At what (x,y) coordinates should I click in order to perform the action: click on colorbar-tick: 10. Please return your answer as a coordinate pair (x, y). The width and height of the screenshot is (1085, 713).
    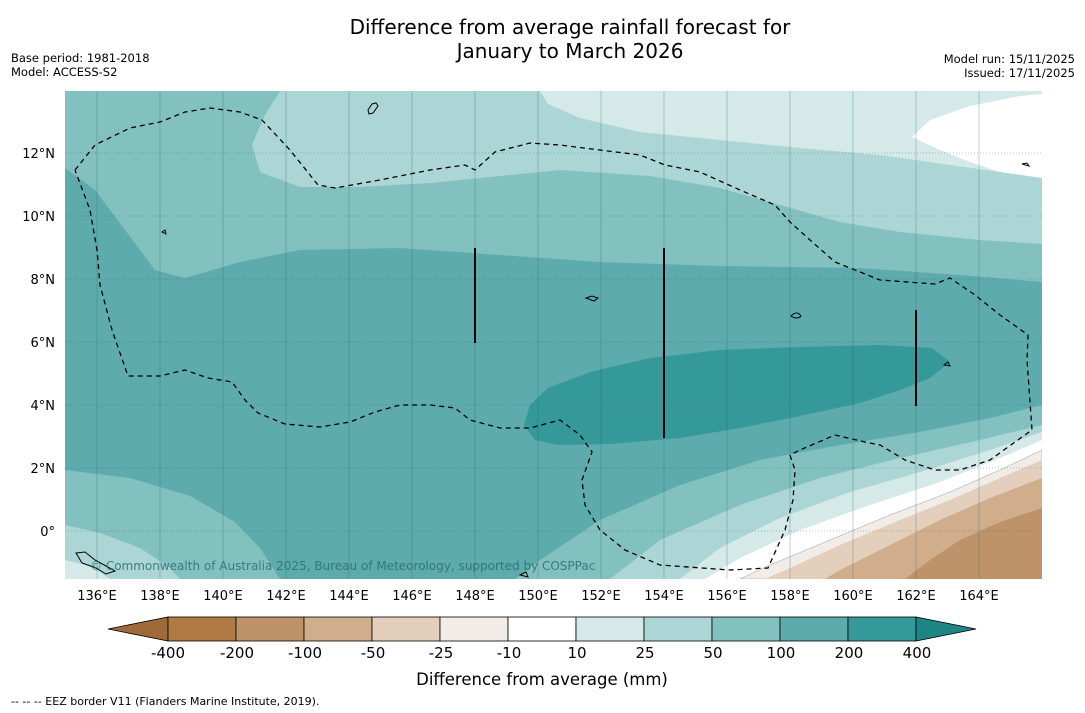
    Looking at the image, I should click on (576, 653).